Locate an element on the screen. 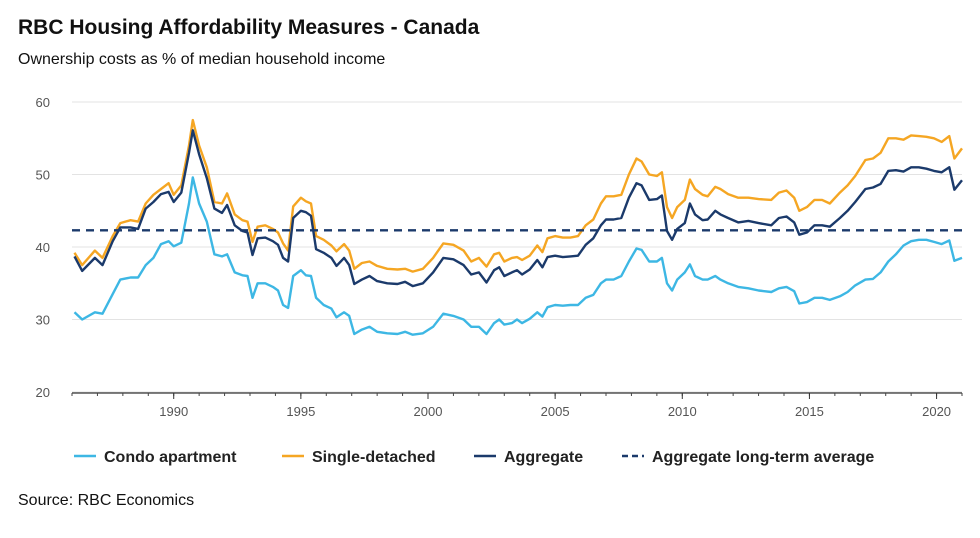  legend-label: Aggregate long-term average is located at coordinates (763, 457).